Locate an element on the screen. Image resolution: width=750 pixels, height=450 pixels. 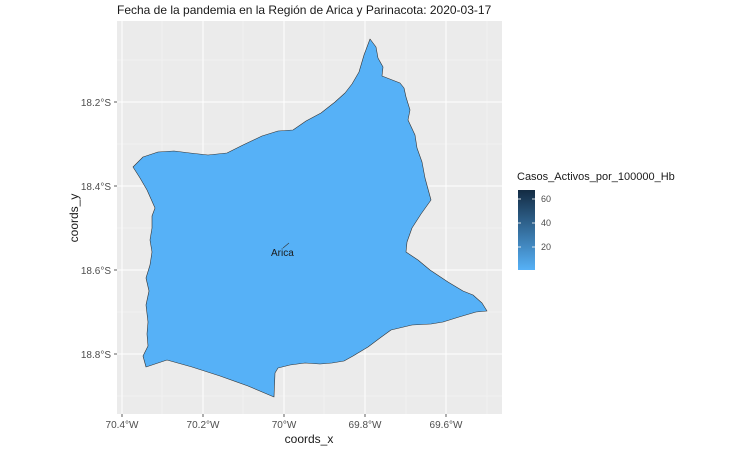
x-axis-title: coords_x is located at coordinates (309, 439).